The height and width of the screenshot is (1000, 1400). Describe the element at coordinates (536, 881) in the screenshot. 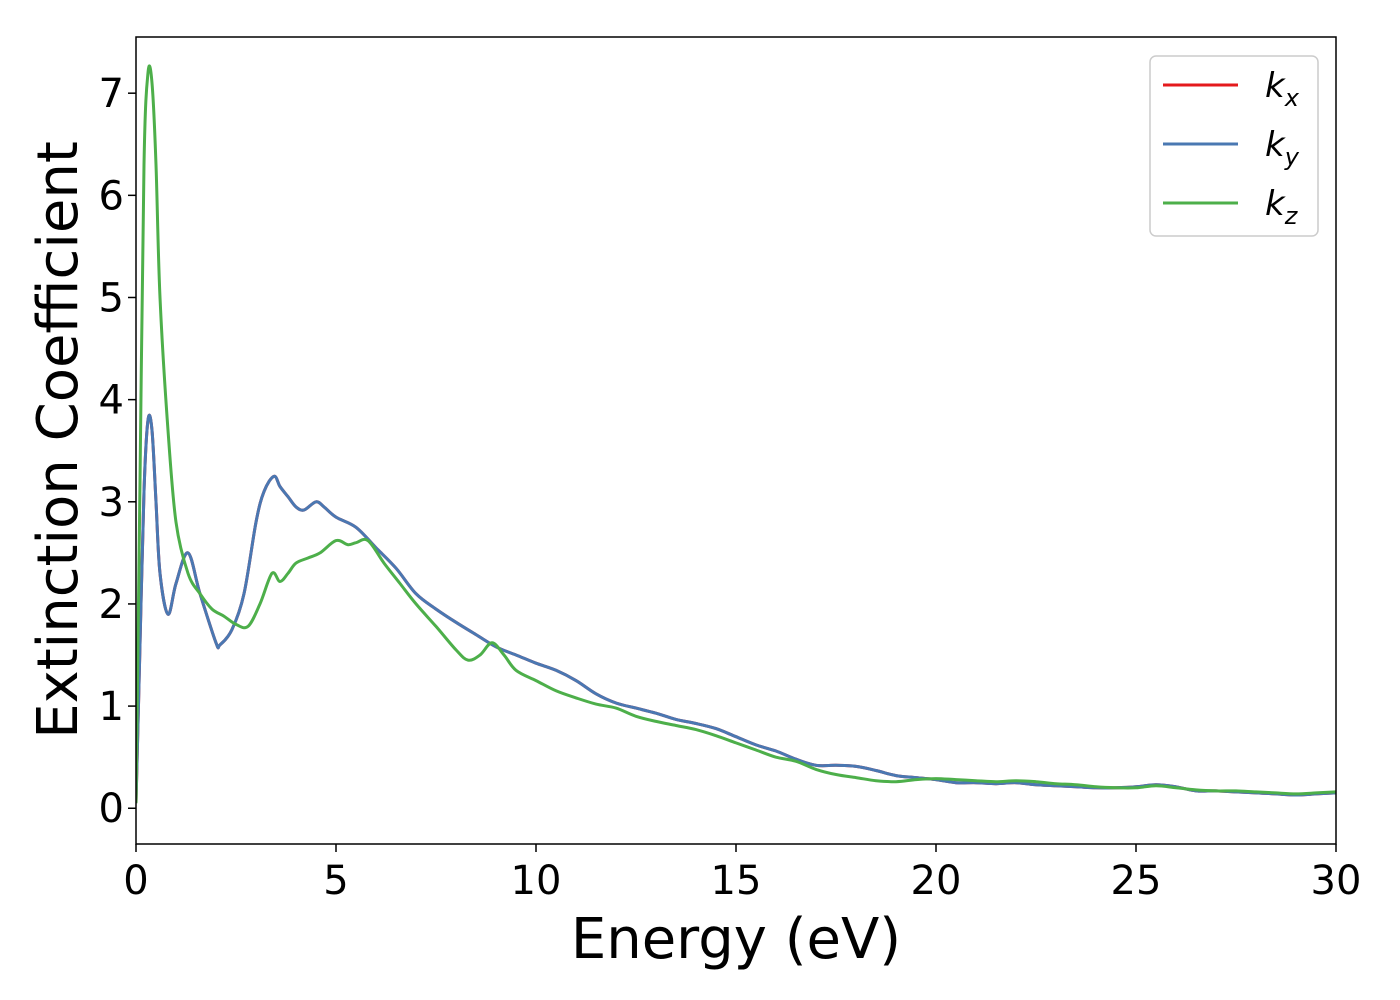

I see `x-tick-label: 10` at that location.